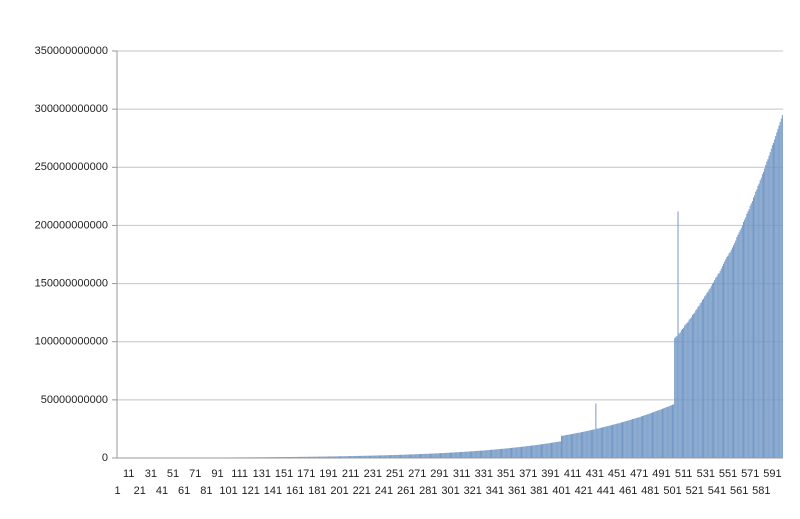 This screenshot has height=519, width=800. Describe the element at coordinates (74, 400) in the screenshot. I see `y-tick-label: 50000000000` at that location.